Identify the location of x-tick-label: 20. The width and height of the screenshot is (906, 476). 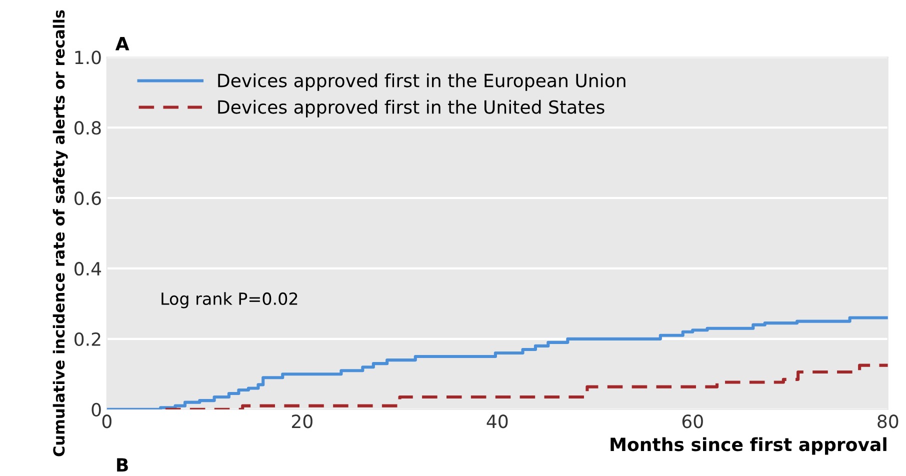
(302, 421).